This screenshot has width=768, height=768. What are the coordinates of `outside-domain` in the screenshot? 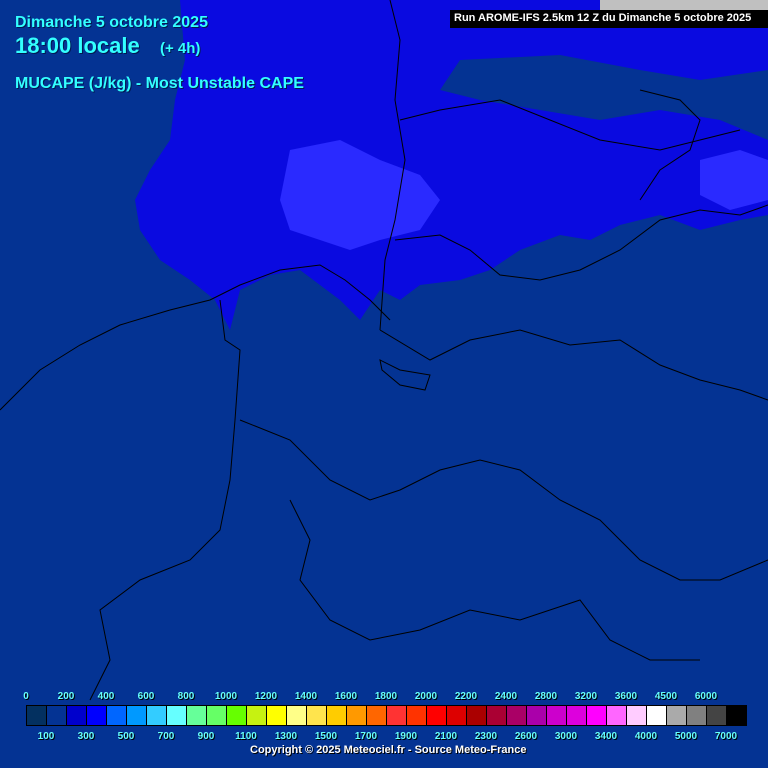 It's located at (684, 6).